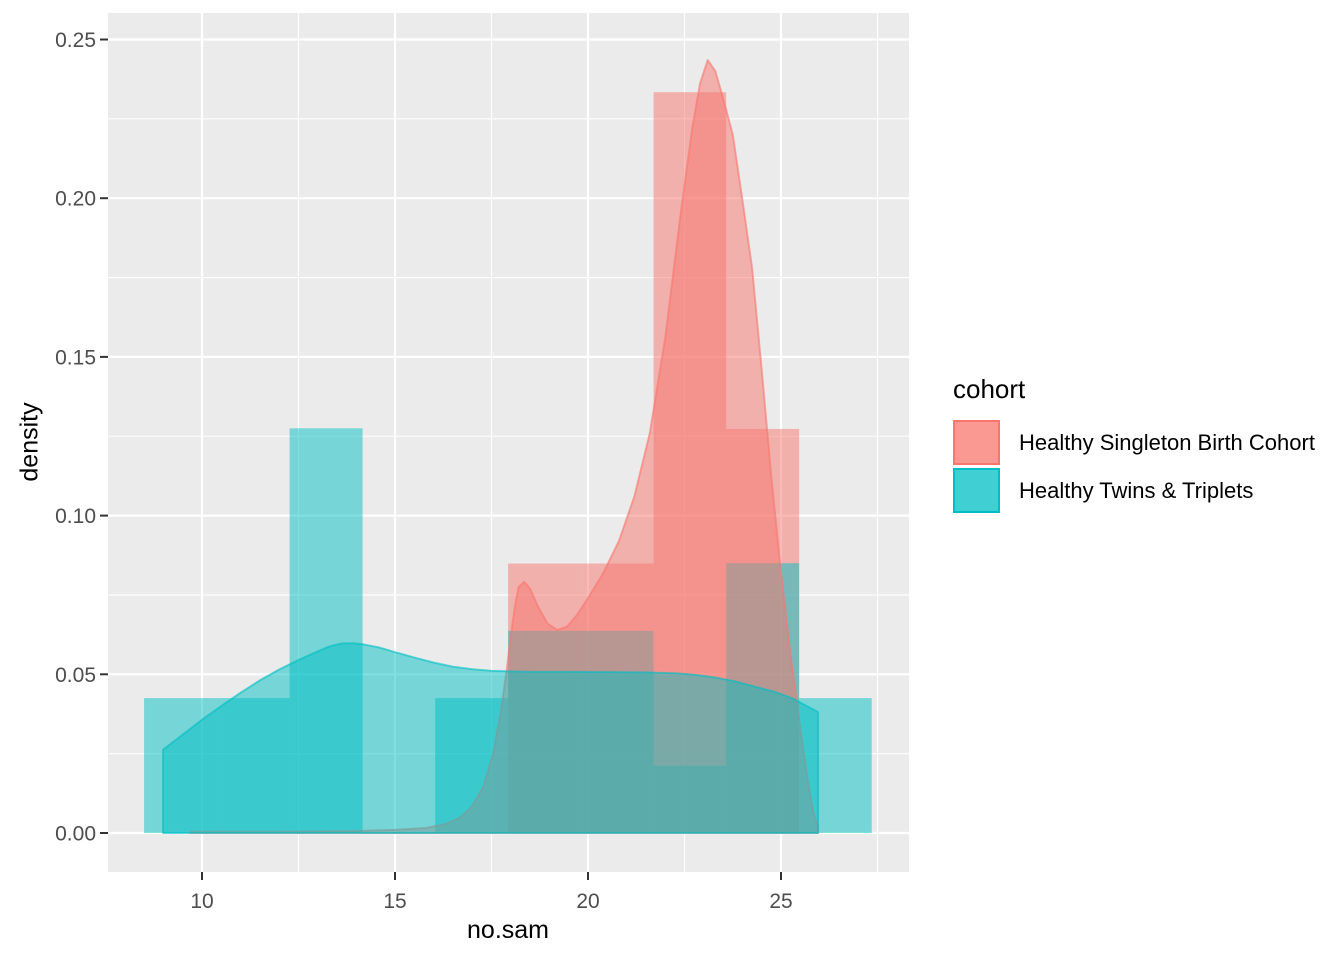  Describe the element at coordinates (976, 442) in the screenshot. I see `legend-key-singleton-swatch` at that location.